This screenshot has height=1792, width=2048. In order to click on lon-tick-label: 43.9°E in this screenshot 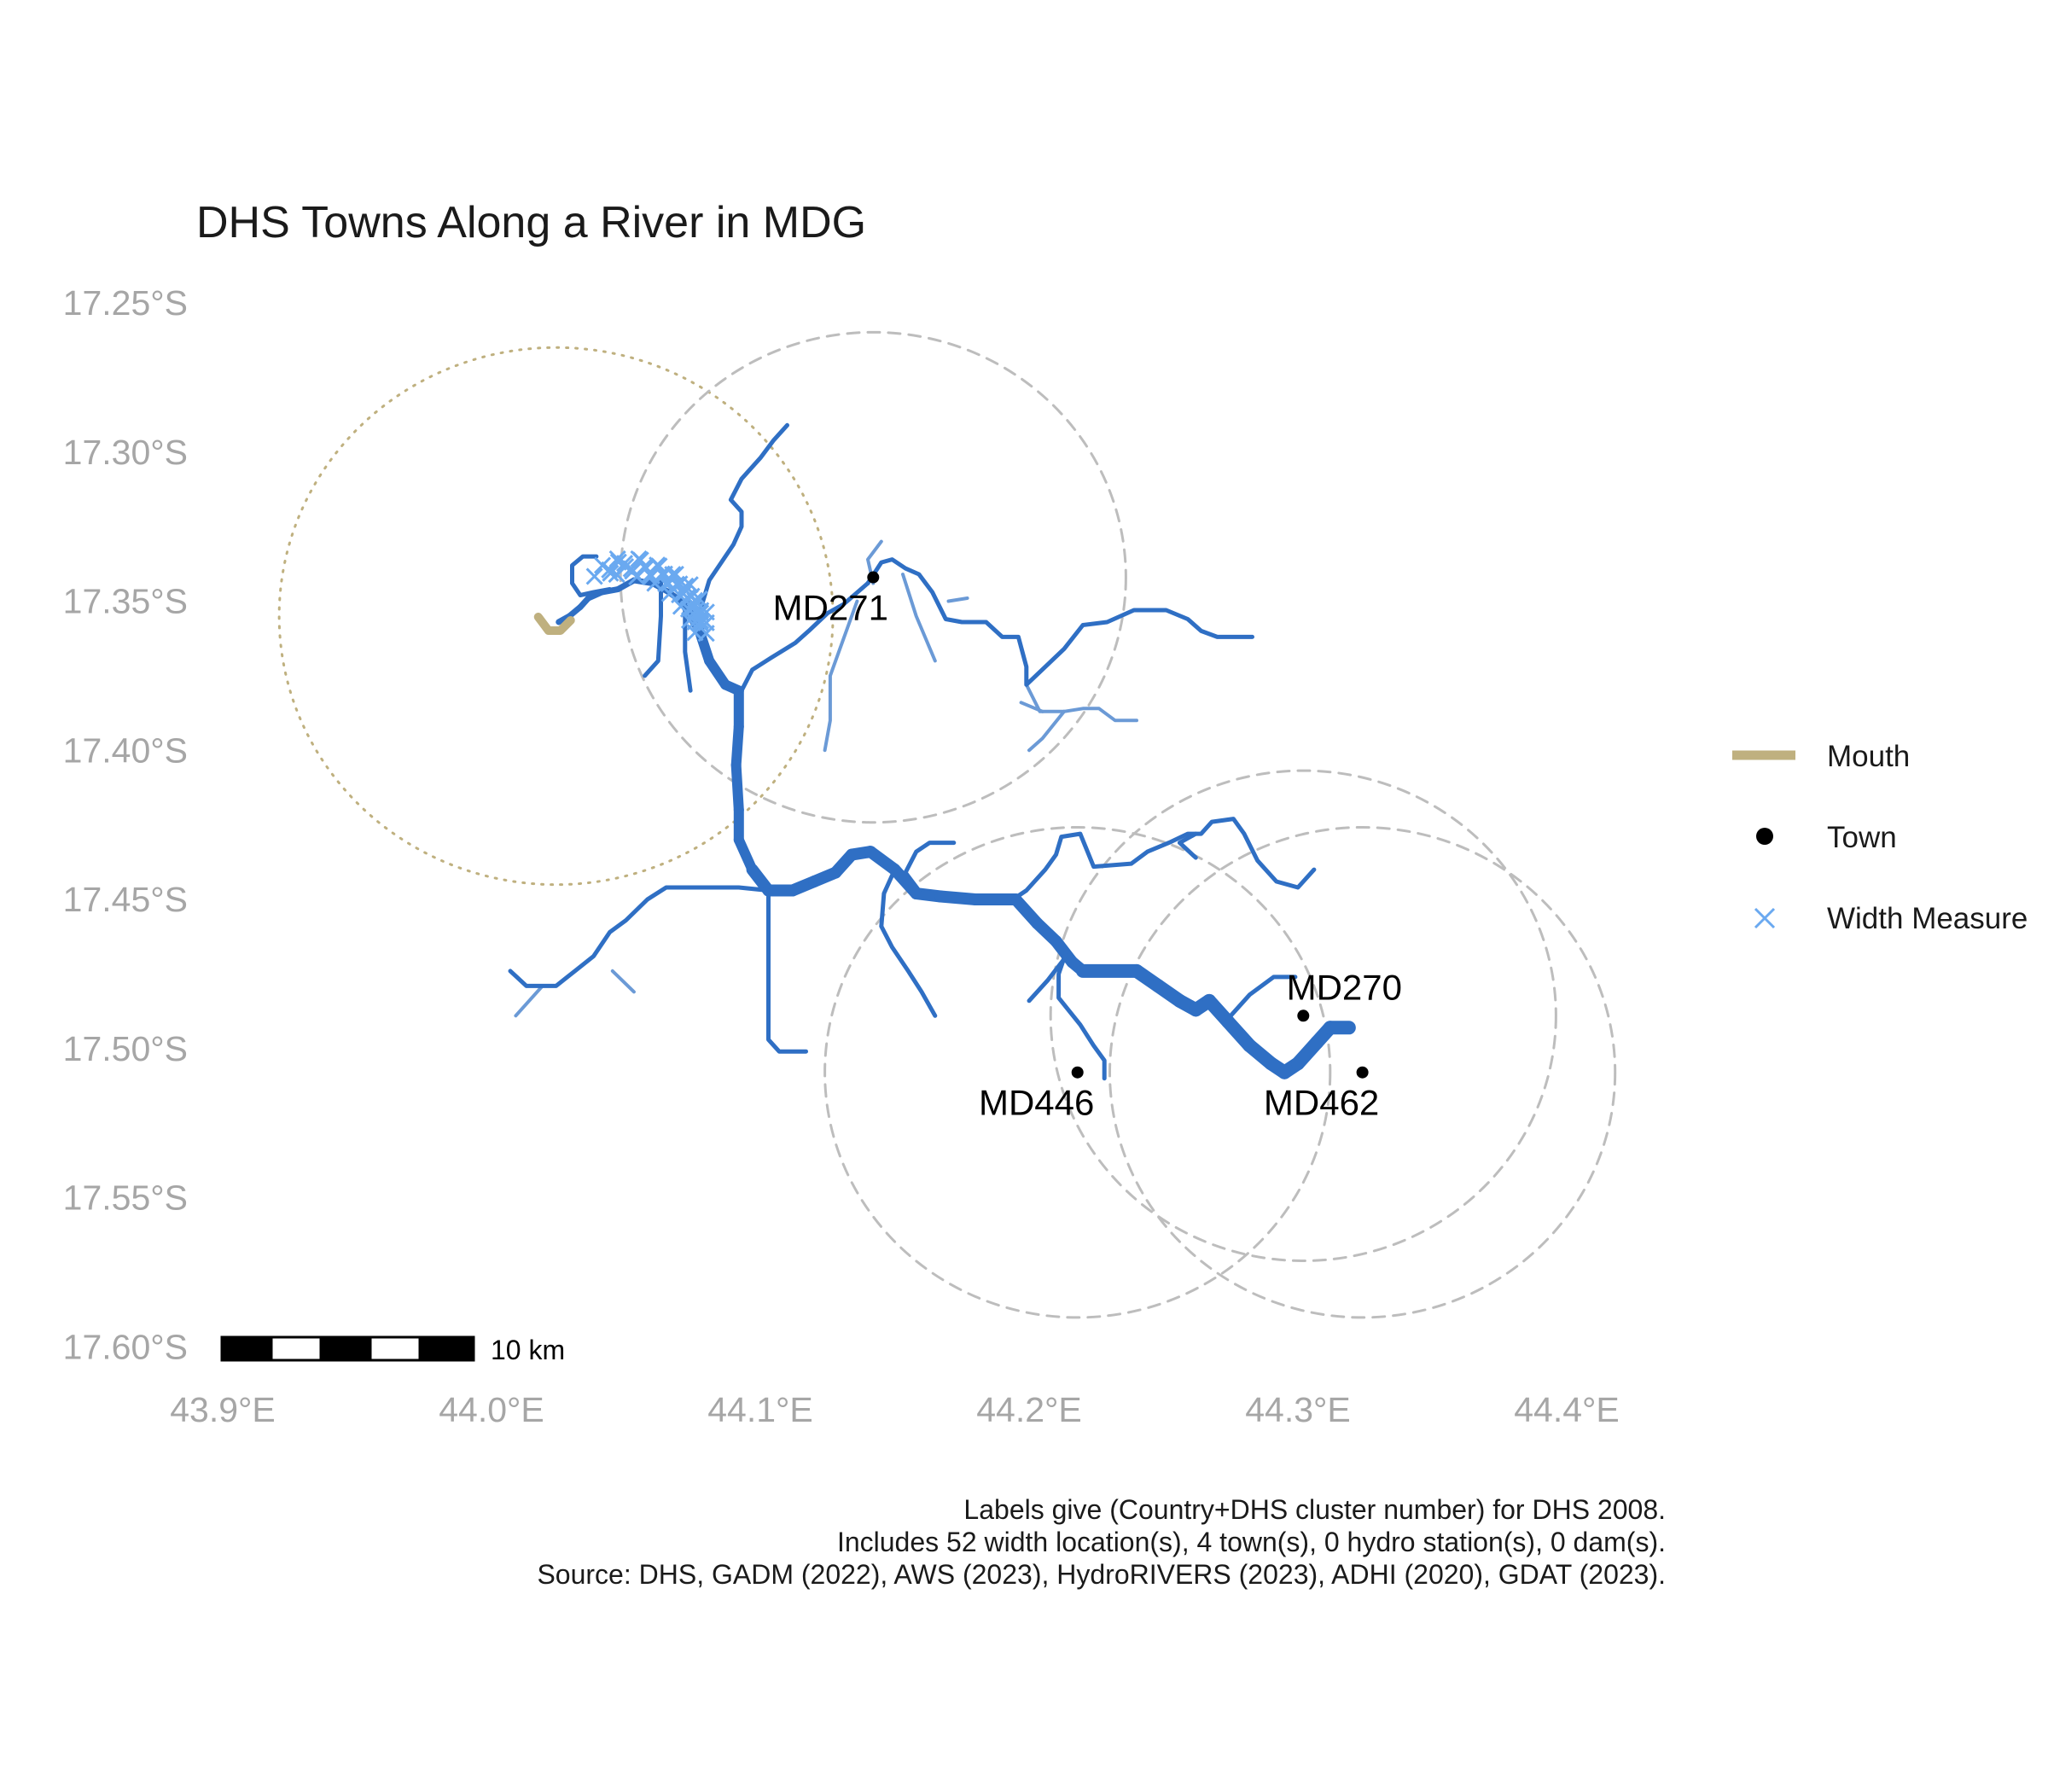, I will do `click(223, 1409)`.